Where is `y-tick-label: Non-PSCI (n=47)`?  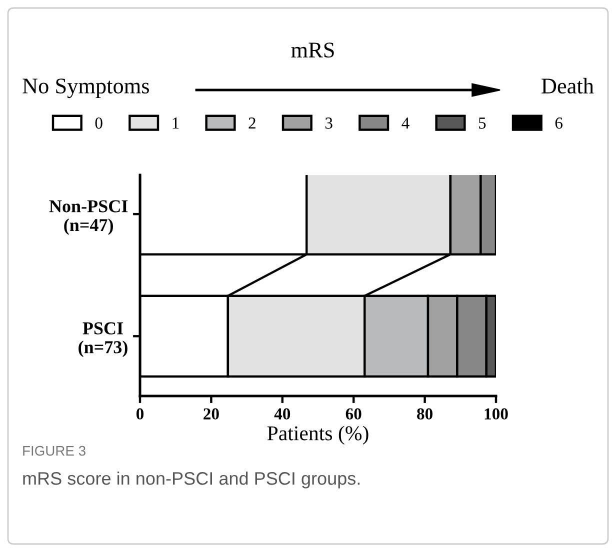
y-tick-label: Non-PSCI (n=47) is located at coordinates (88, 217).